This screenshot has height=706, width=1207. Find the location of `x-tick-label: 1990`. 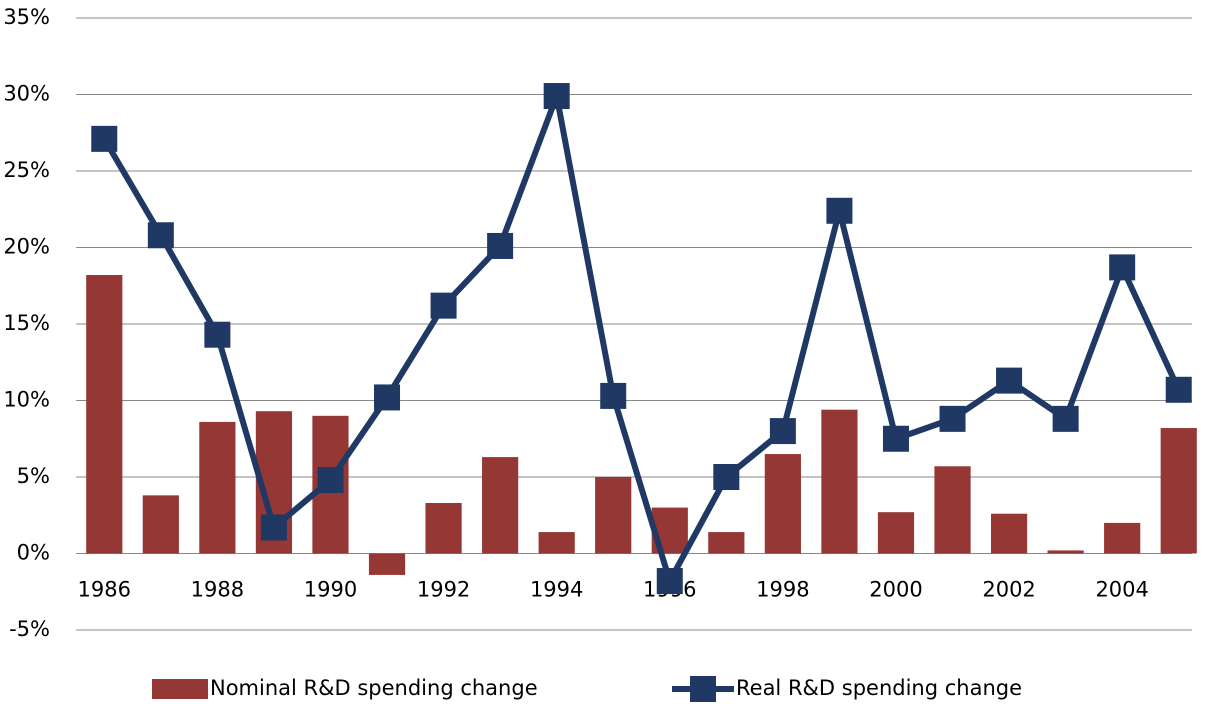

x-tick-label: 1990 is located at coordinates (330, 590).